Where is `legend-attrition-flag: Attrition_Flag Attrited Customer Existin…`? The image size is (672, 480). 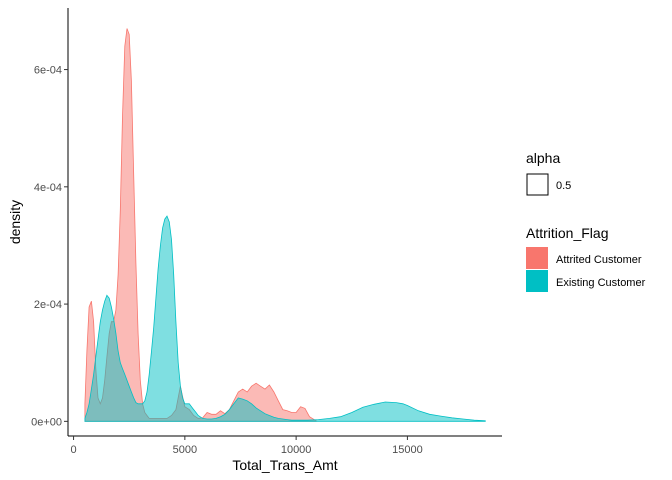 legend-attrition-flag: Attrition_Flag Attrited Customer Existin… is located at coordinates (586, 258).